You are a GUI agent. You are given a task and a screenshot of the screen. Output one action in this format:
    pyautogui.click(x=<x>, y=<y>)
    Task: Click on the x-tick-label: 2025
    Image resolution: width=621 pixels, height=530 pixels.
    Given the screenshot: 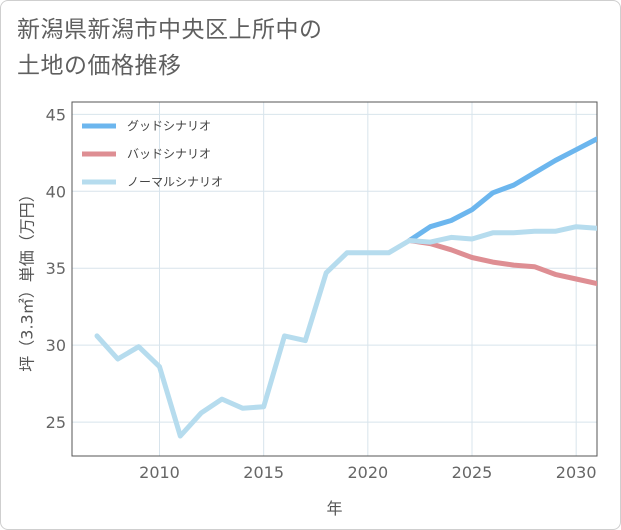 What is the action you would take?
    pyautogui.click(x=472, y=472)
    